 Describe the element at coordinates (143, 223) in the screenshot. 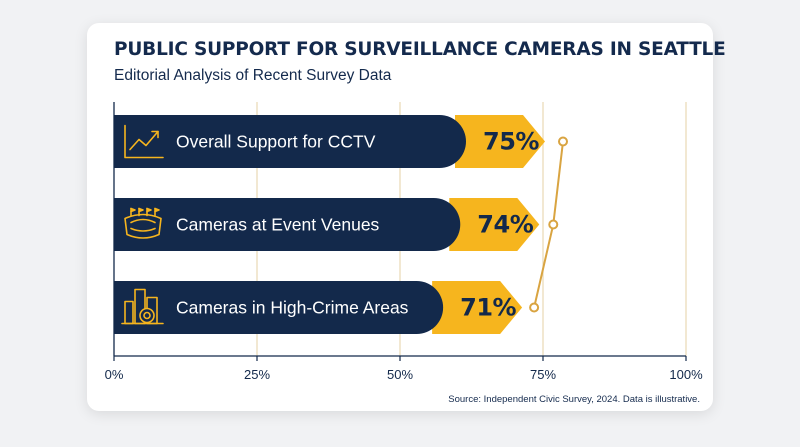

I see `stadium-icon` at that location.